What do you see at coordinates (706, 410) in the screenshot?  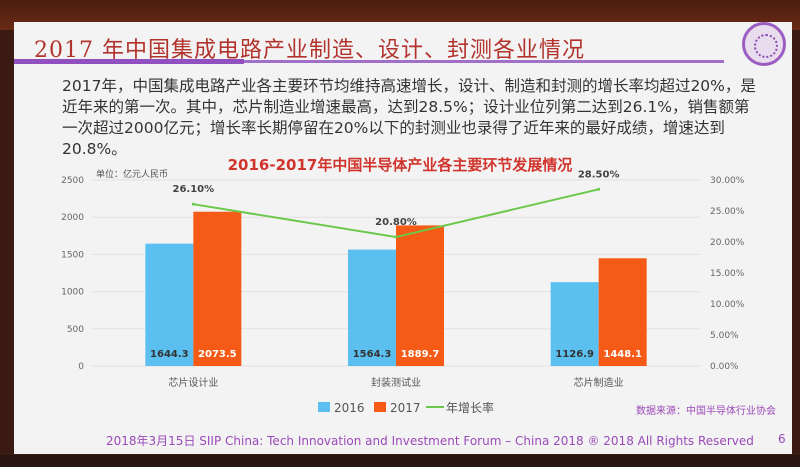 I see `source-label: 数据来源：中国半导体行业协会` at bounding box center [706, 410].